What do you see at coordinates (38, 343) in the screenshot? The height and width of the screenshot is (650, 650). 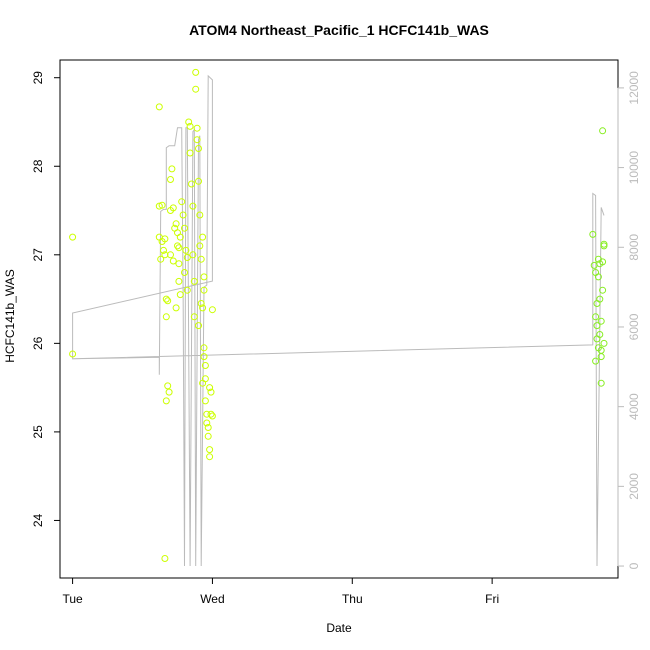 I see `y-tick-label: 26` at bounding box center [38, 343].